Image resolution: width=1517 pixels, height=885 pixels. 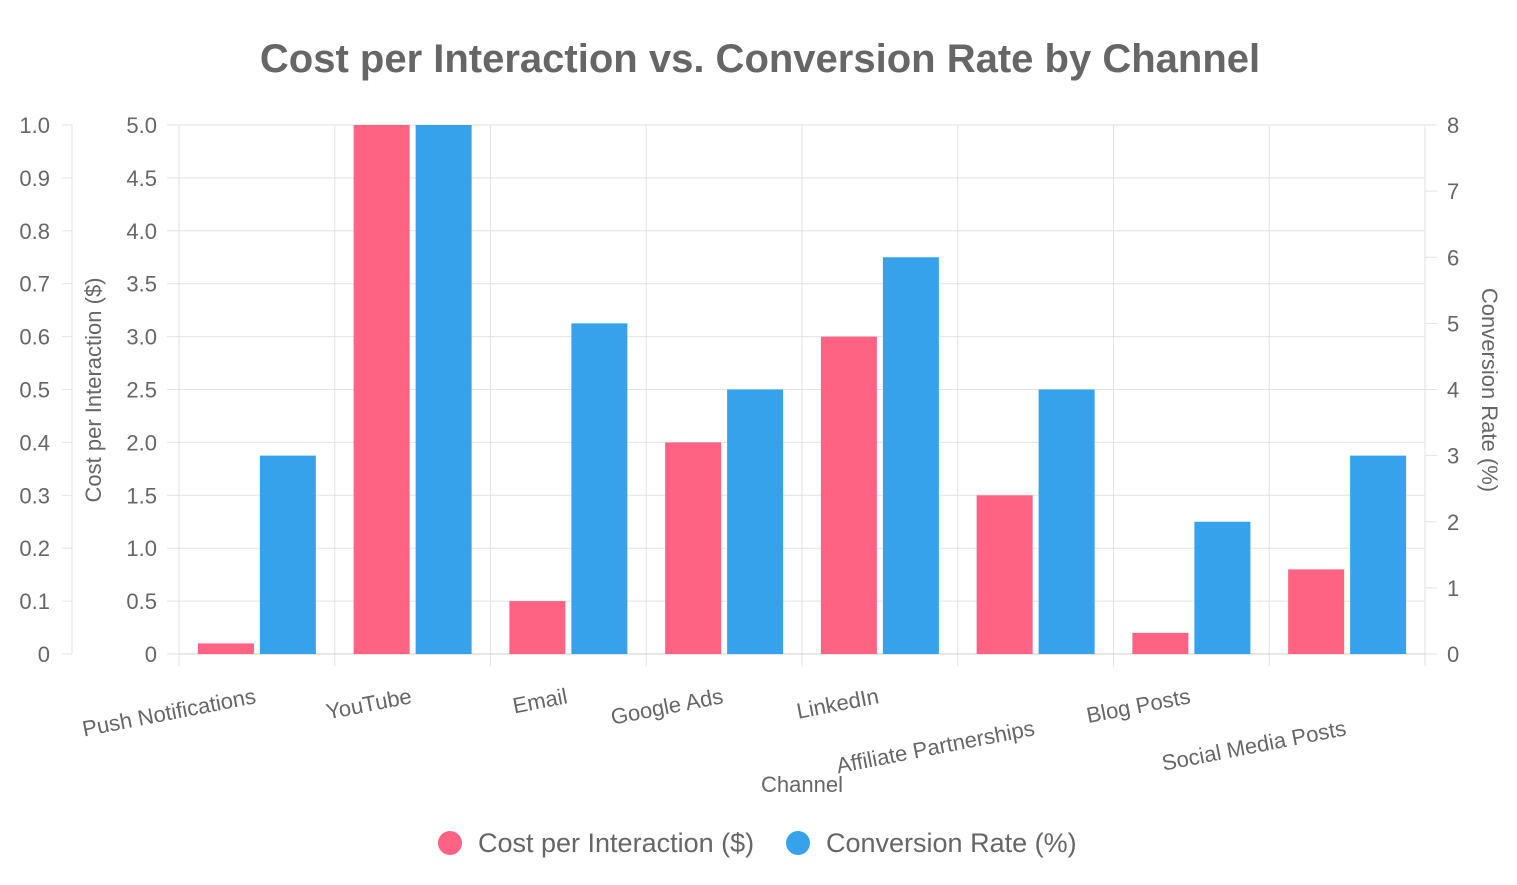 I want to click on y-left-tick-label: 2.5, so click(x=141, y=390).